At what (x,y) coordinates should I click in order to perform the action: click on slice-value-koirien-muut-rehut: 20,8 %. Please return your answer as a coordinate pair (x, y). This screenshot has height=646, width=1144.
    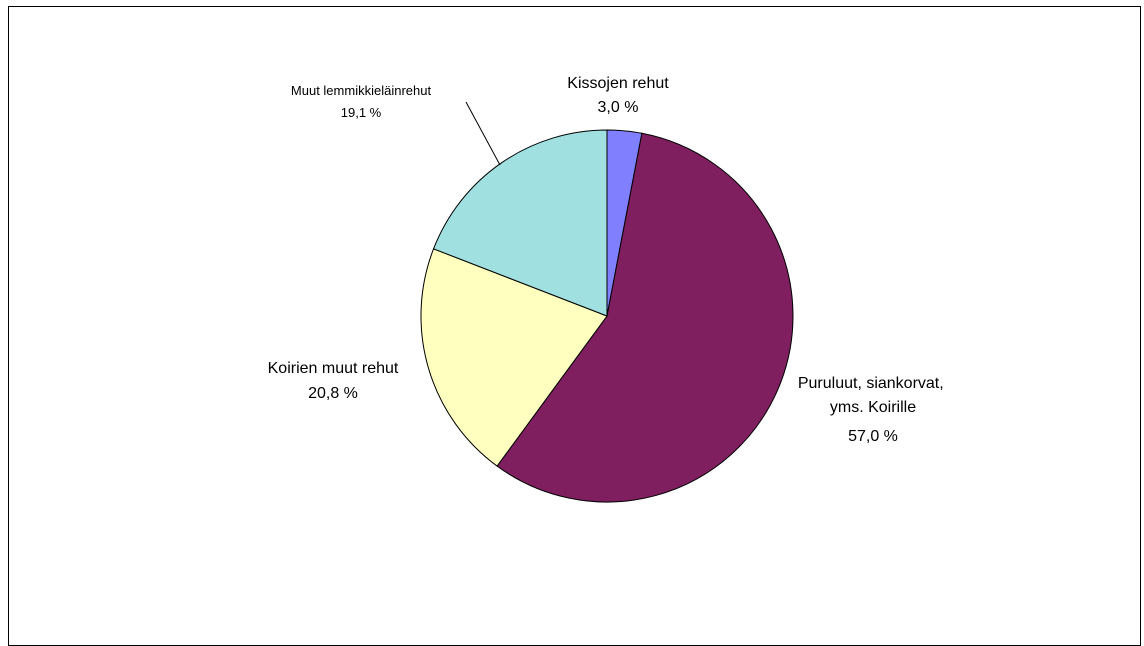
    Looking at the image, I should click on (333, 393).